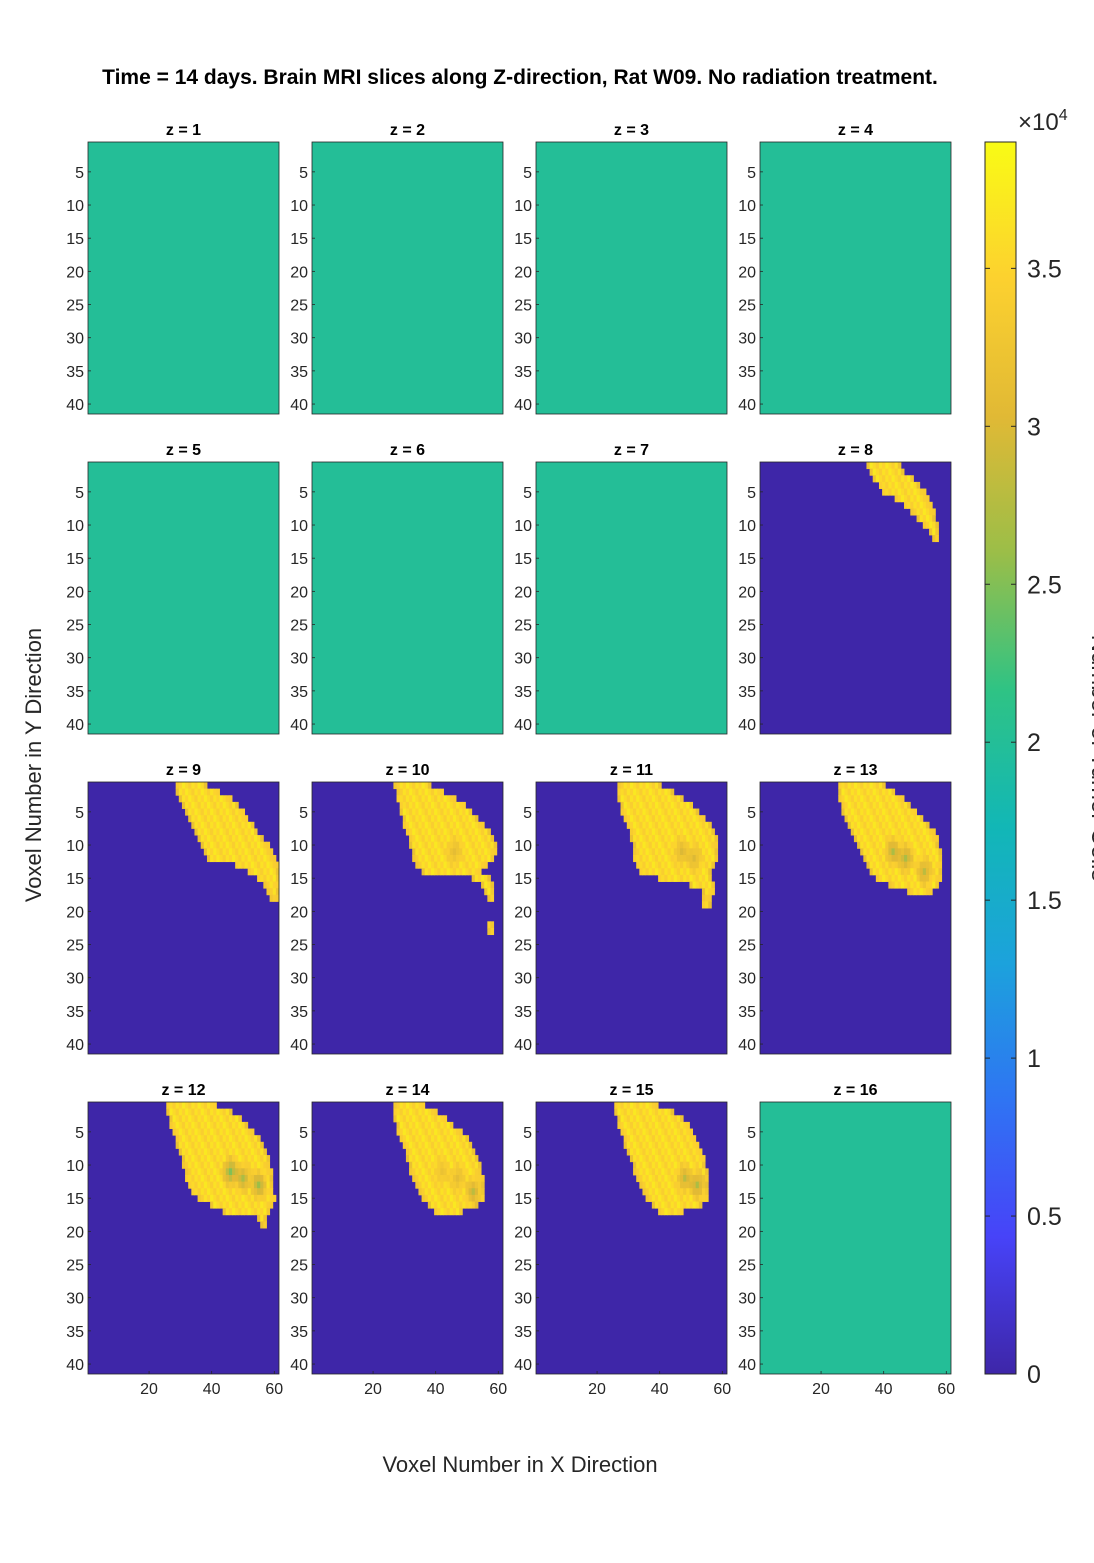  What do you see at coordinates (1034, 743) in the screenshot?
I see `colorbar-tick-label: 2` at bounding box center [1034, 743].